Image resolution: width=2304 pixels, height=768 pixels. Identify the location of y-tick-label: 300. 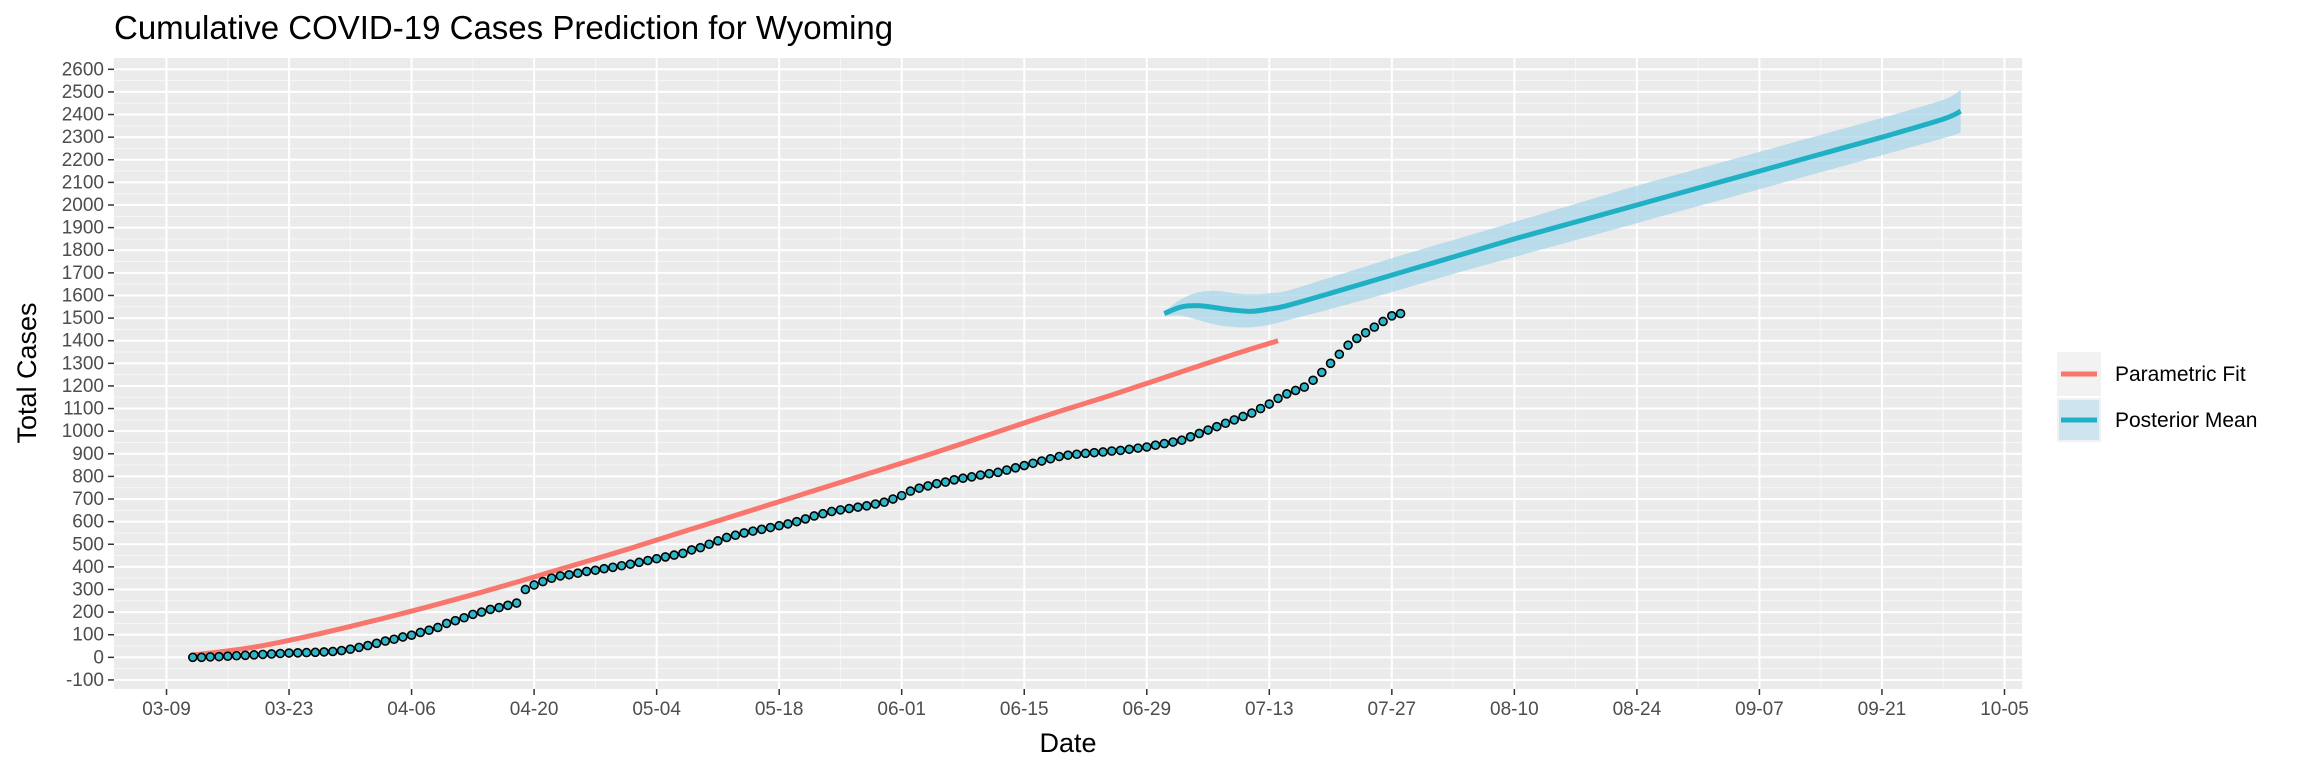
(88, 589).